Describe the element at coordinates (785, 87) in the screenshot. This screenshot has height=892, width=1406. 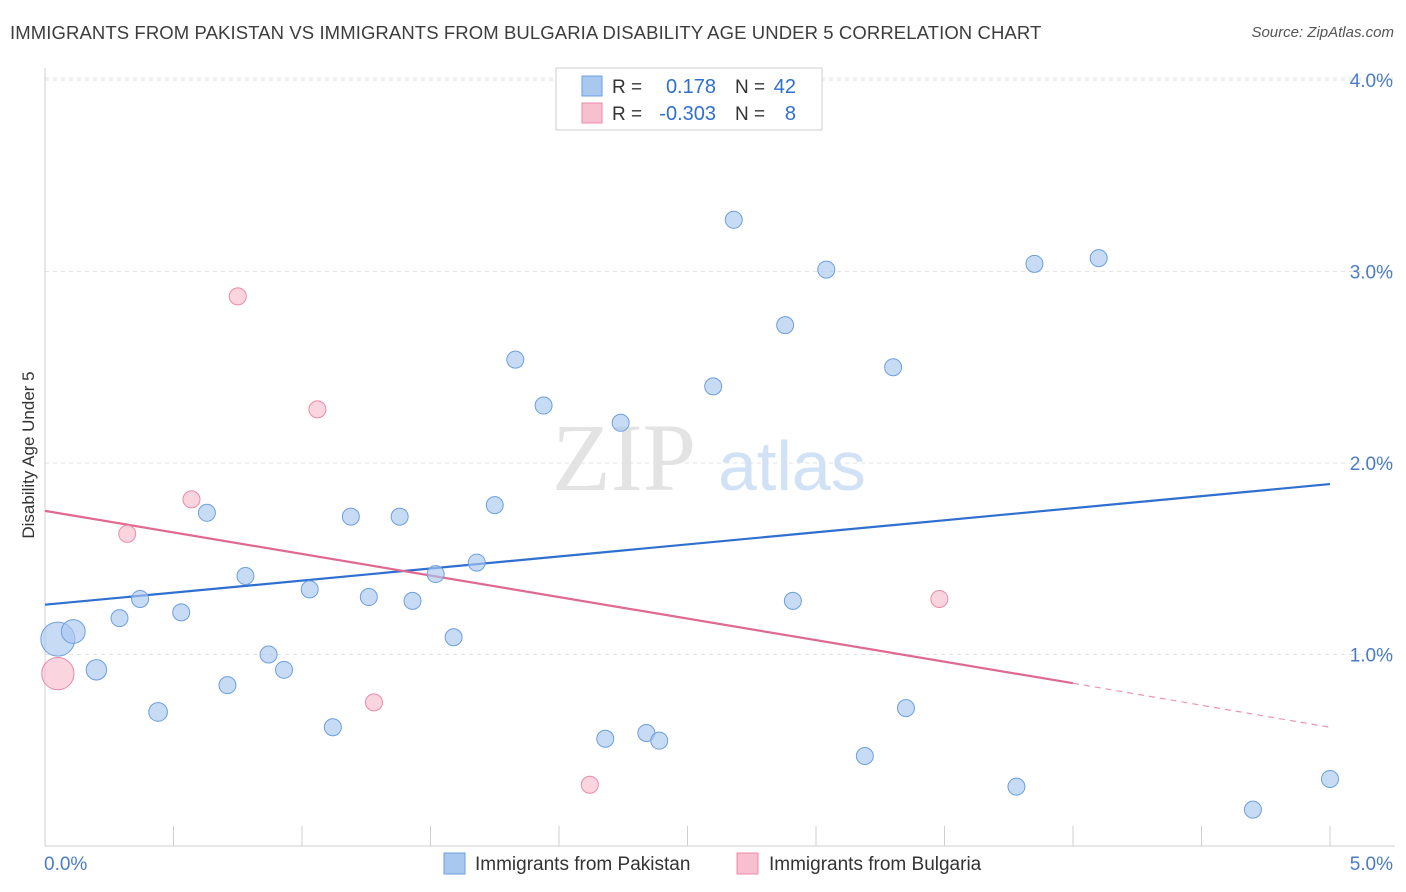
I see `legend-n-value-1: 42` at that location.